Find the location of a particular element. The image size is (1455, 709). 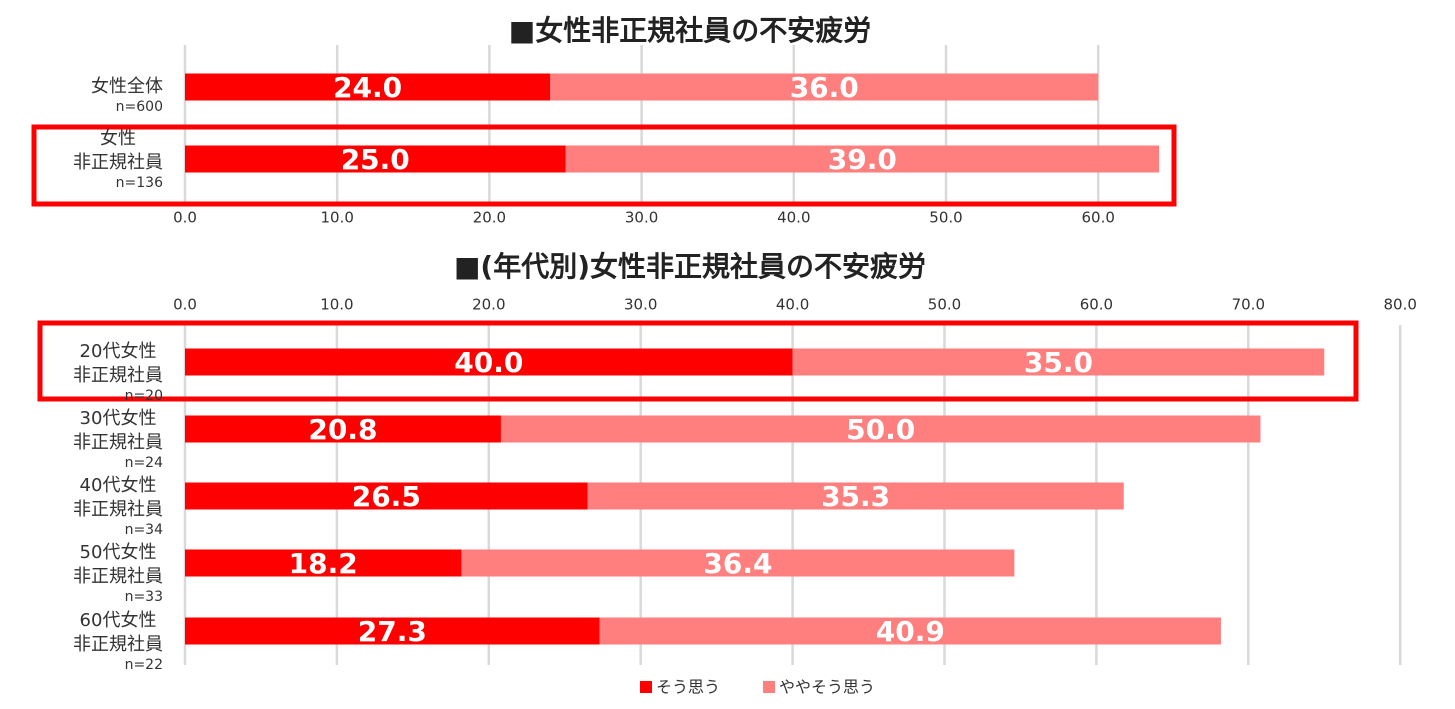

category-label-group: 50代女性 非正規社員 n=33 is located at coordinates (118, 573).